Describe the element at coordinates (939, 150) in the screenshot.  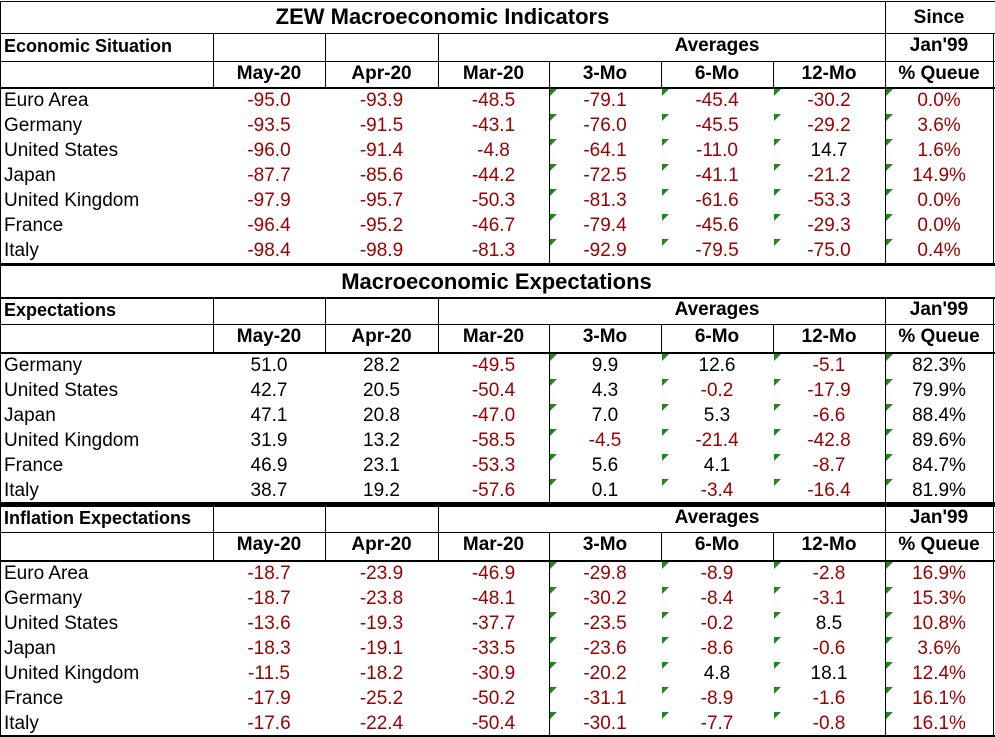
I see `table-cell: 1.6%` at that location.